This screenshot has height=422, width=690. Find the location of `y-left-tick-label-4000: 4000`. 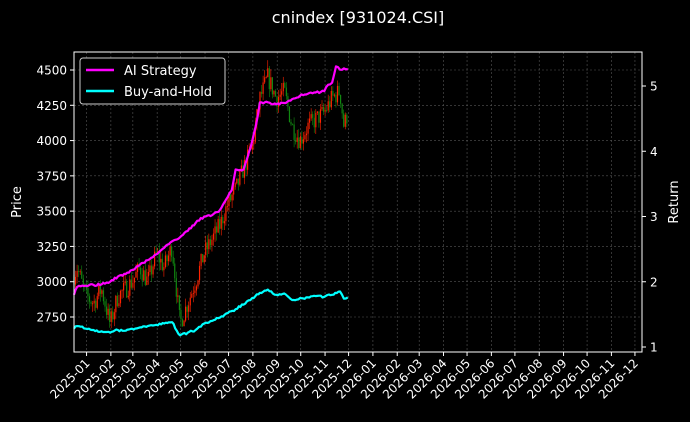

y-left-tick-label-4000: 4000 is located at coordinates (51, 141).